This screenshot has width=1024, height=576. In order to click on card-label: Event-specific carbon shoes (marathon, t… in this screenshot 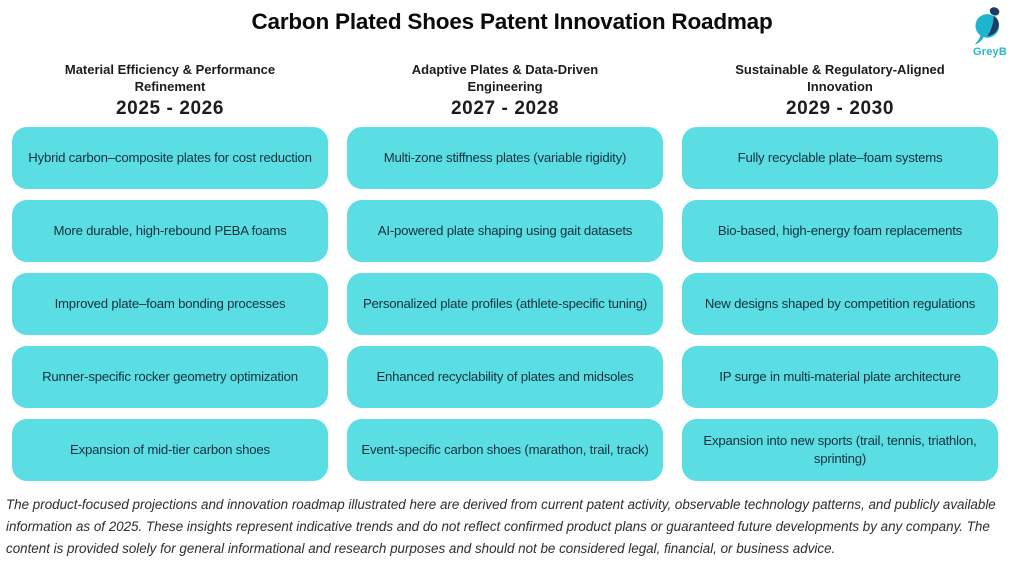, I will do `click(505, 449)`.